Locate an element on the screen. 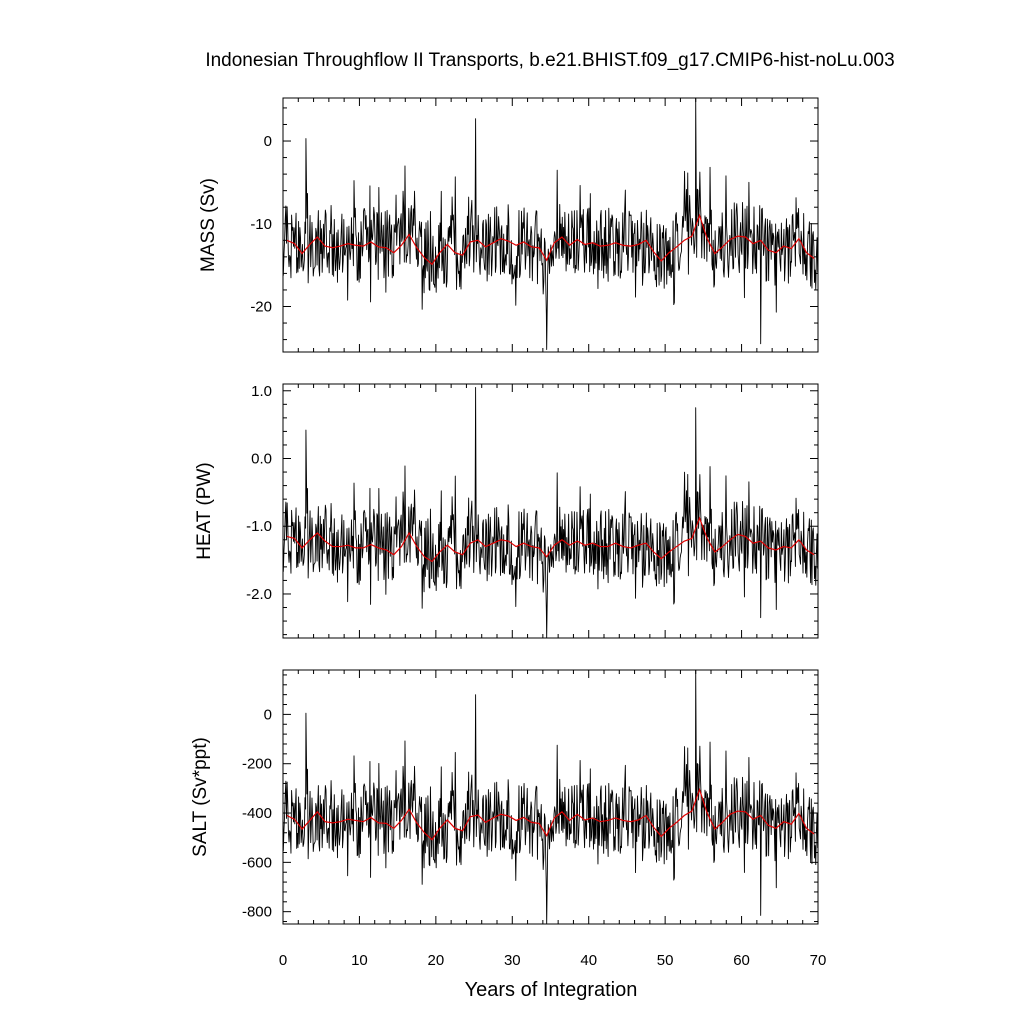 The image size is (1024, 1024). salt-y-tick-label: -800 is located at coordinates (257, 912).